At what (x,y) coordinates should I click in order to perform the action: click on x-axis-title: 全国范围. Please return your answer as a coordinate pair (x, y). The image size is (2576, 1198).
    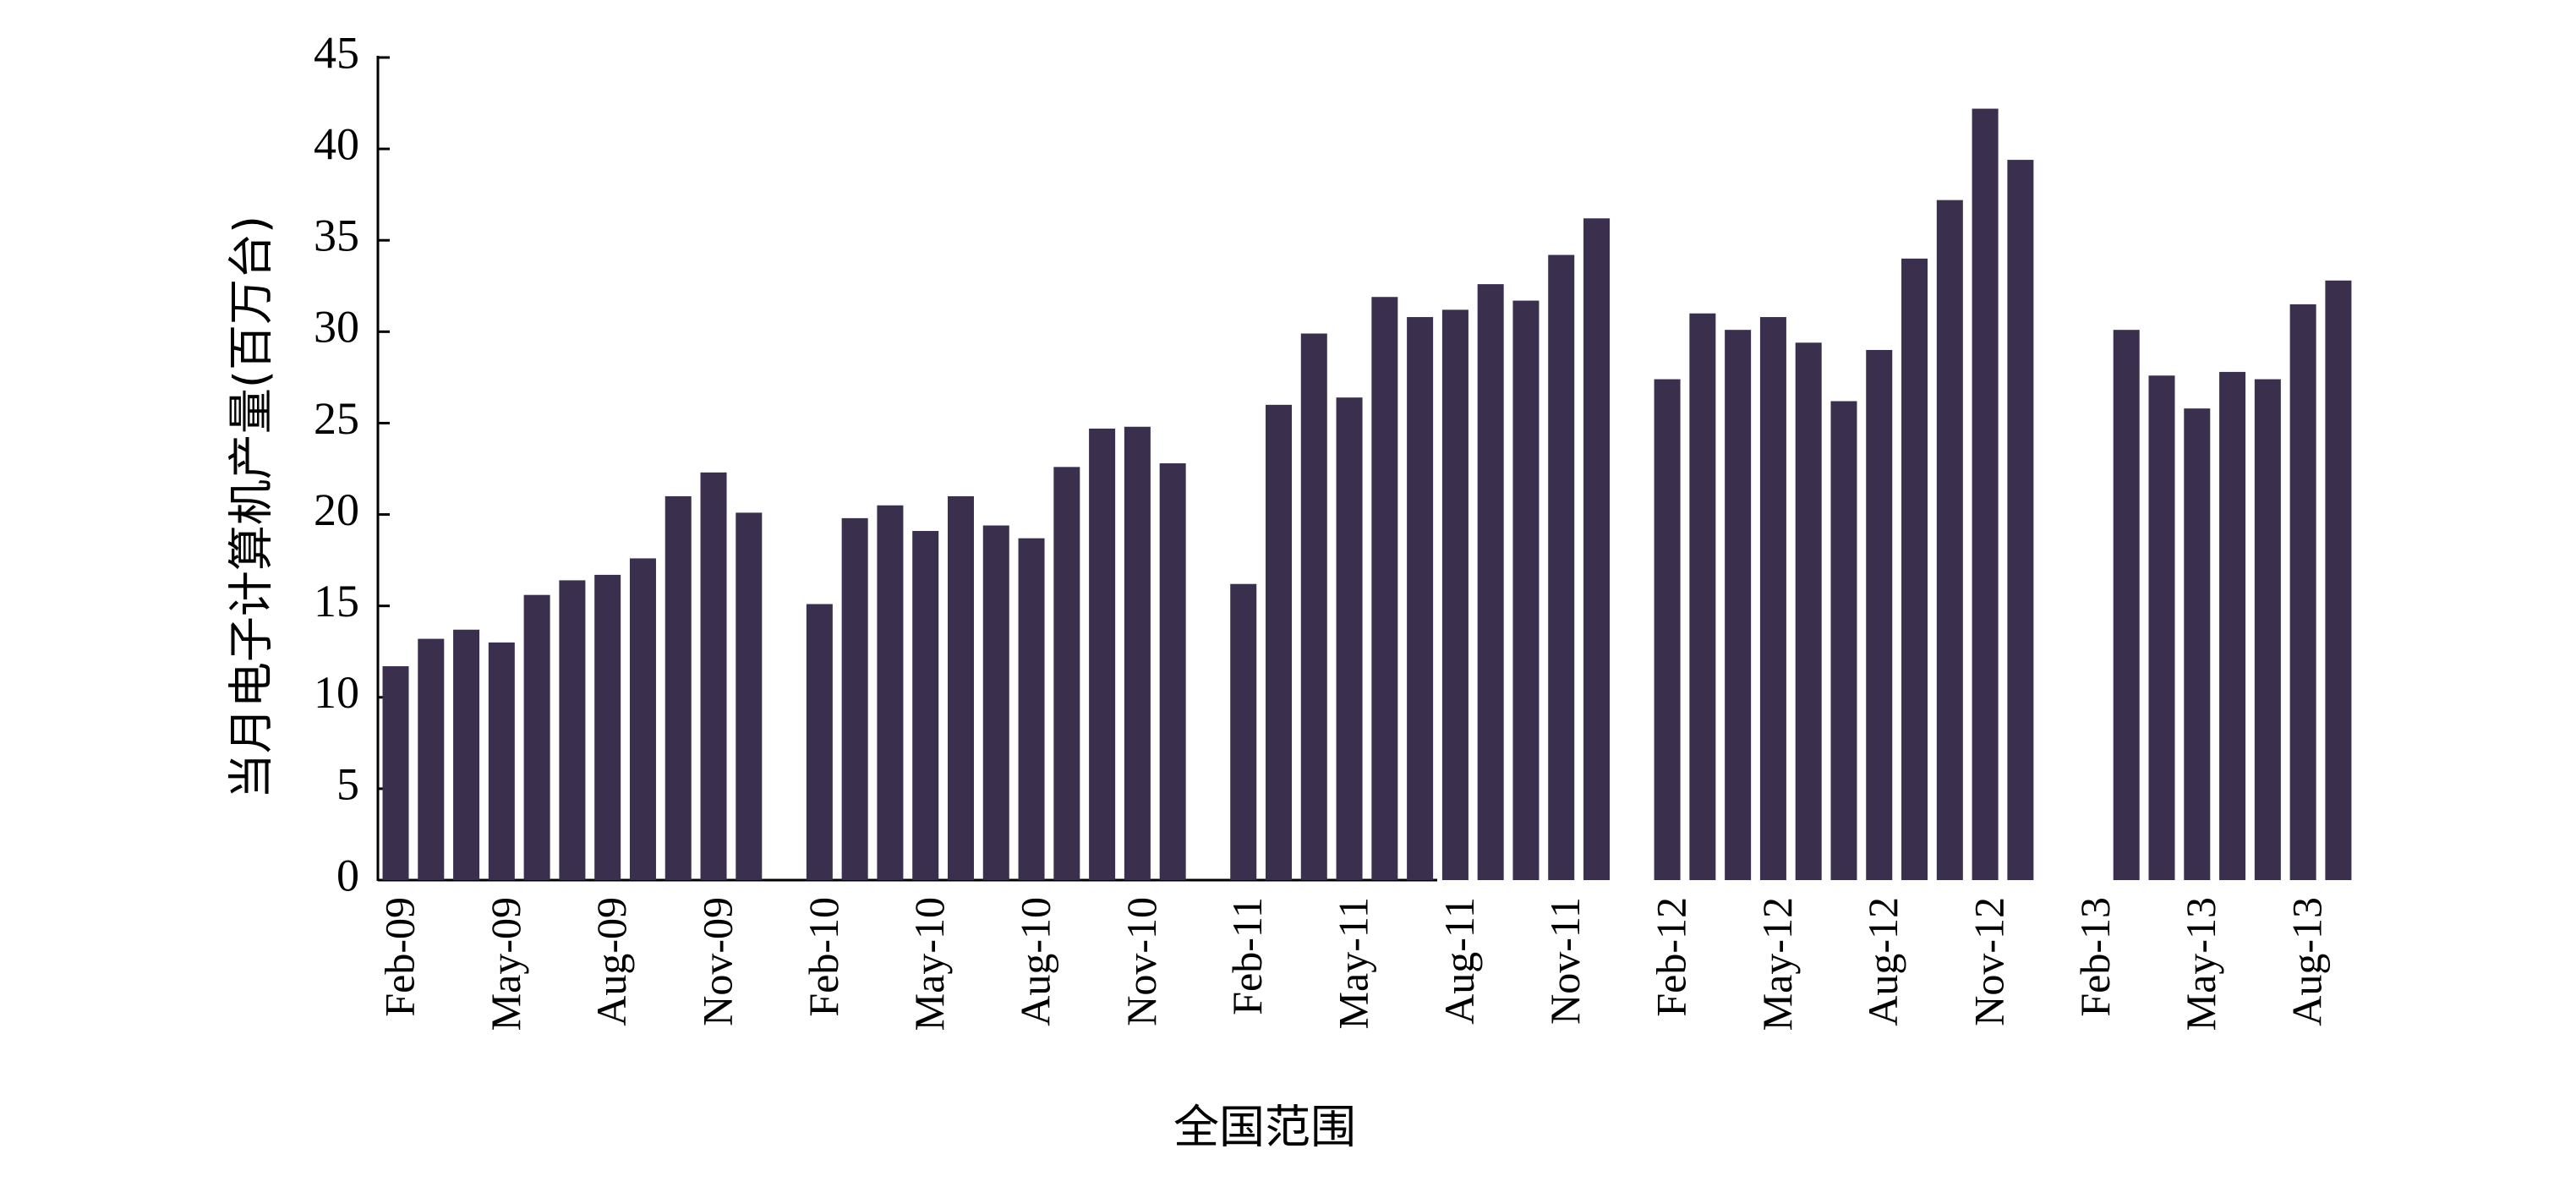
    Looking at the image, I should click on (1264, 1127).